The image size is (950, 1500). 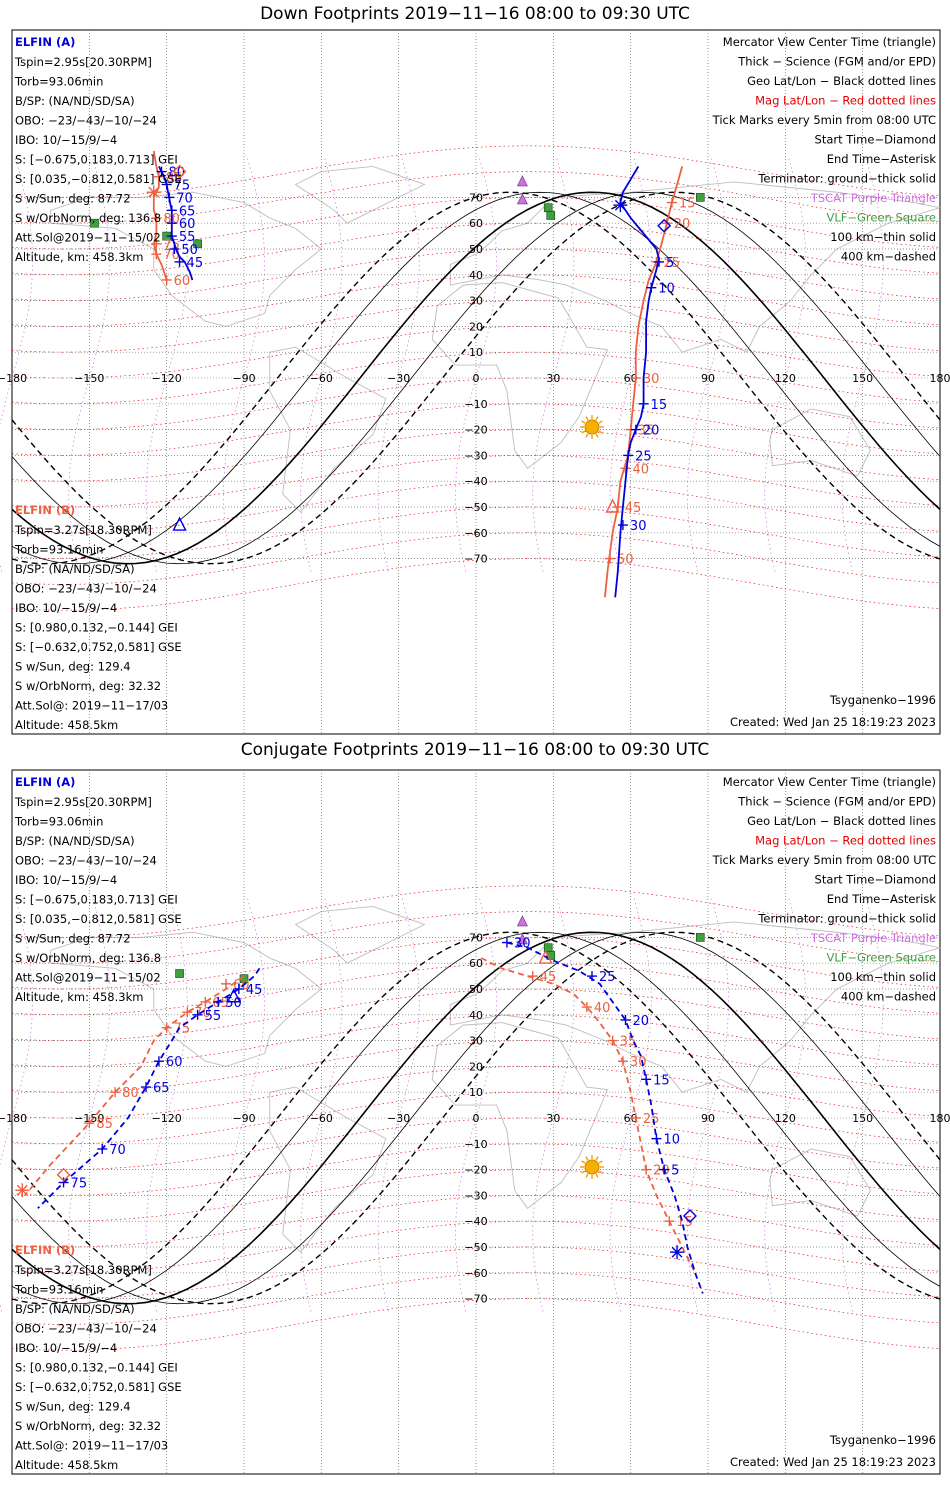 I want to click on elfin-a-end-asterisk, so click(x=677, y=1252).